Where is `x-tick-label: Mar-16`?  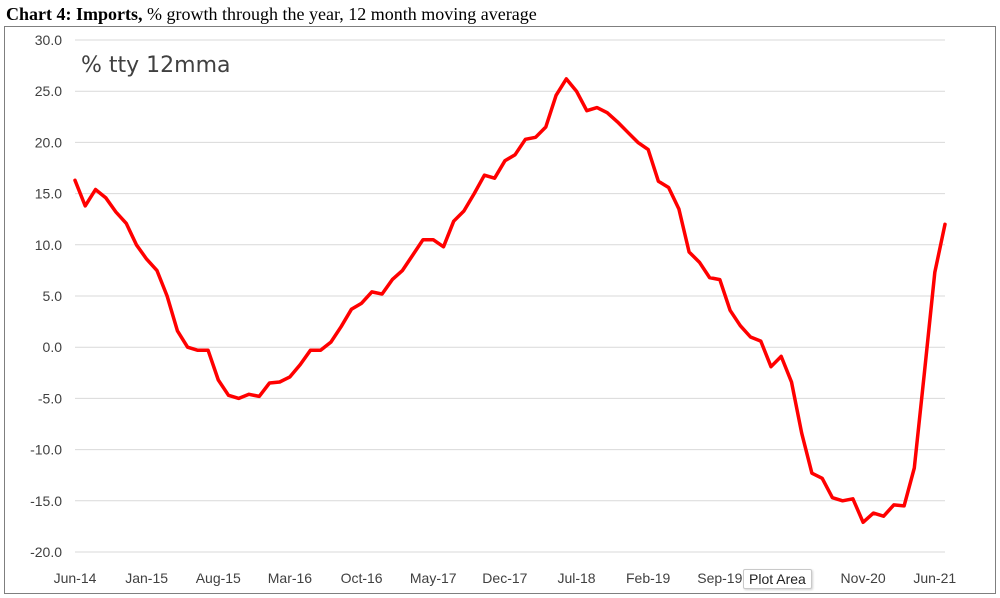 x-tick-label: Mar-16 is located at coordinates (290, 578).